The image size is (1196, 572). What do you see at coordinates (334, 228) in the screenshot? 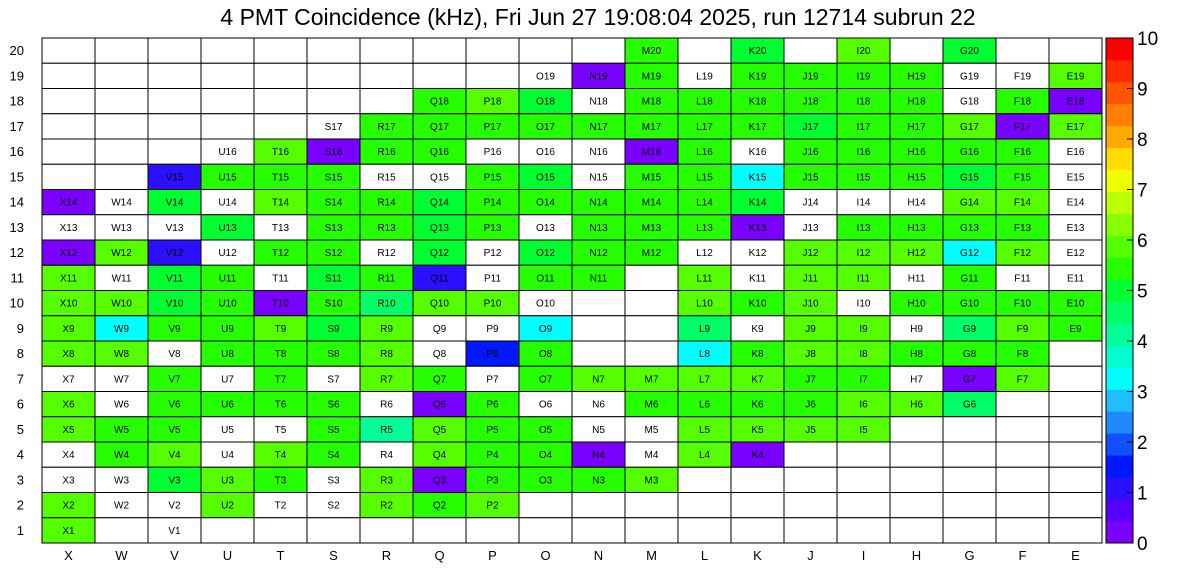
I see `cell-label: S13` at bounding box center [334, 228].